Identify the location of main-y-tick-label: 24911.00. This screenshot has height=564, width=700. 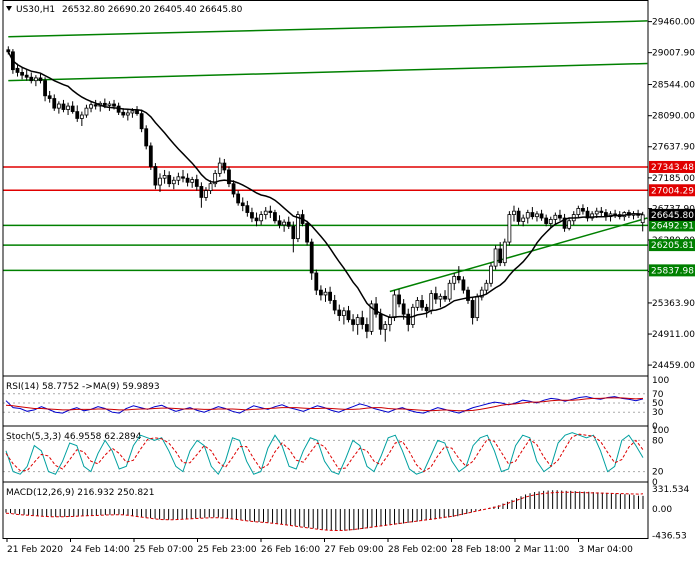
(673, 335).